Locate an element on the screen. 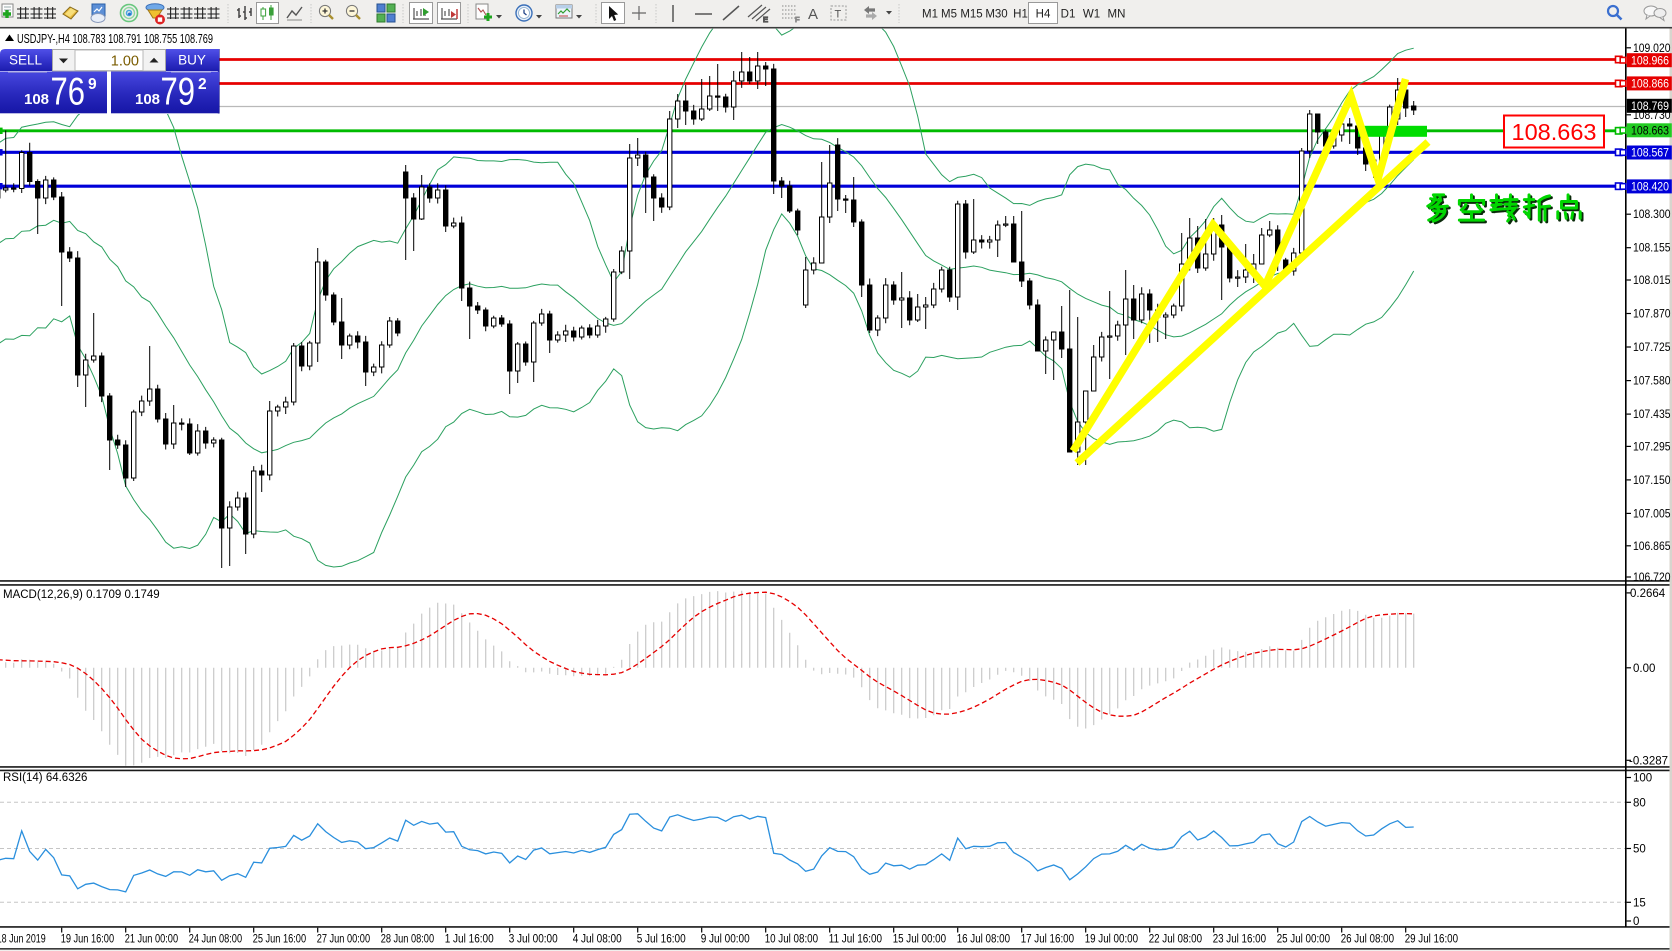 Image resolution: width=1672 pixels, height=951 pixels. svg-text: 11 Jul 16:00 is located at coordinates (855, 940).